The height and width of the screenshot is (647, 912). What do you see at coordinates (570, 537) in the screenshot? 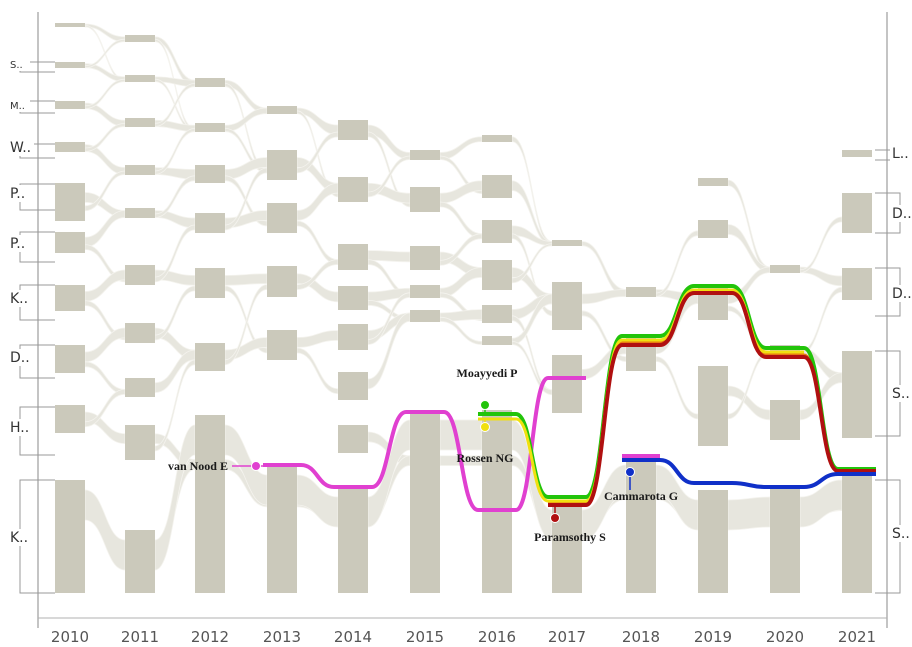
I see `author-label: Paramsothy S` at bounding box center [570, 537].